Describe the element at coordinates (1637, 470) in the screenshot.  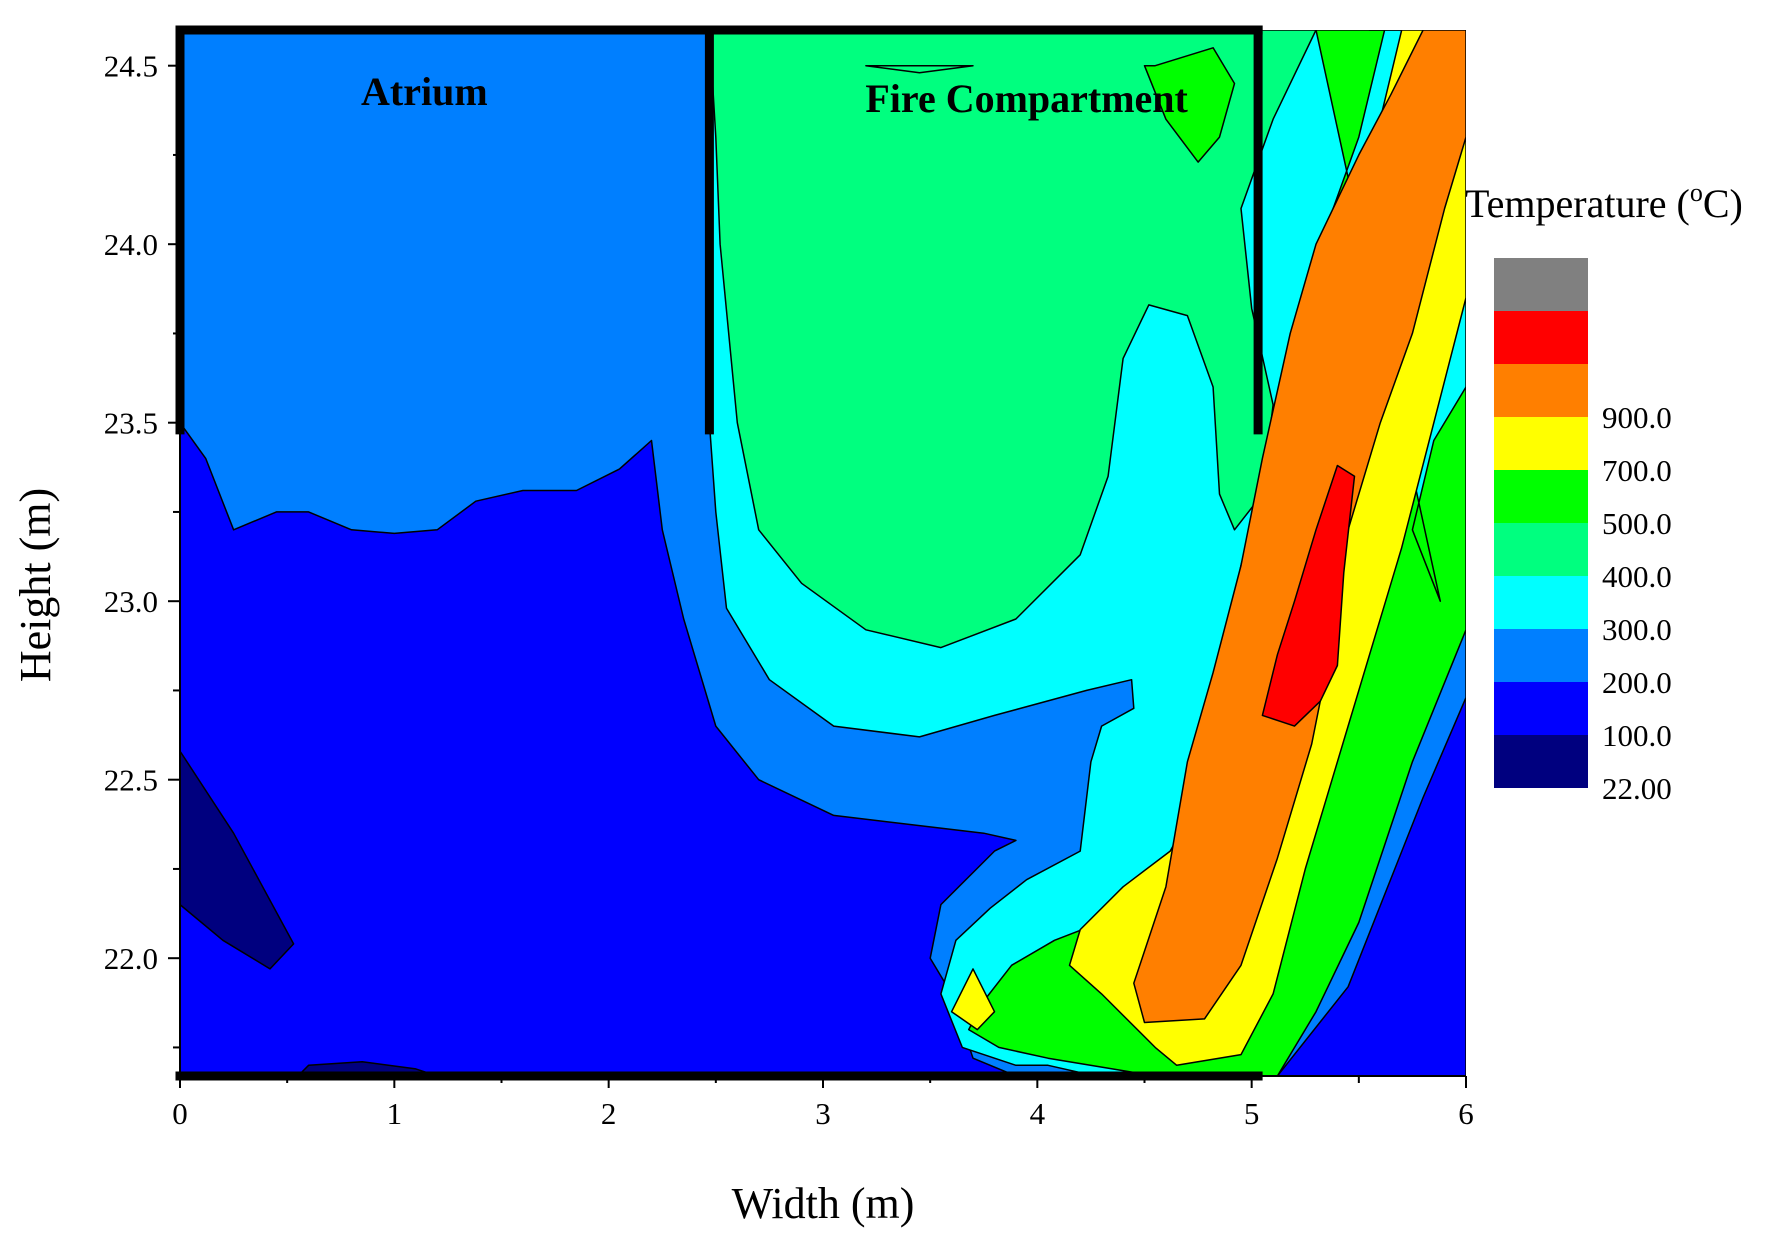
I see `legend-label: 700.0` at that location.